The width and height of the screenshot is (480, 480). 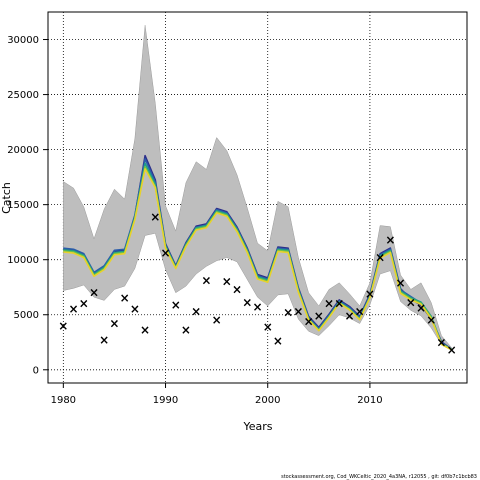 What do you see at coordinates (6, 198) in the screenshot?
I see `y-axis-title: Catch` at bounding box center [6, 198].